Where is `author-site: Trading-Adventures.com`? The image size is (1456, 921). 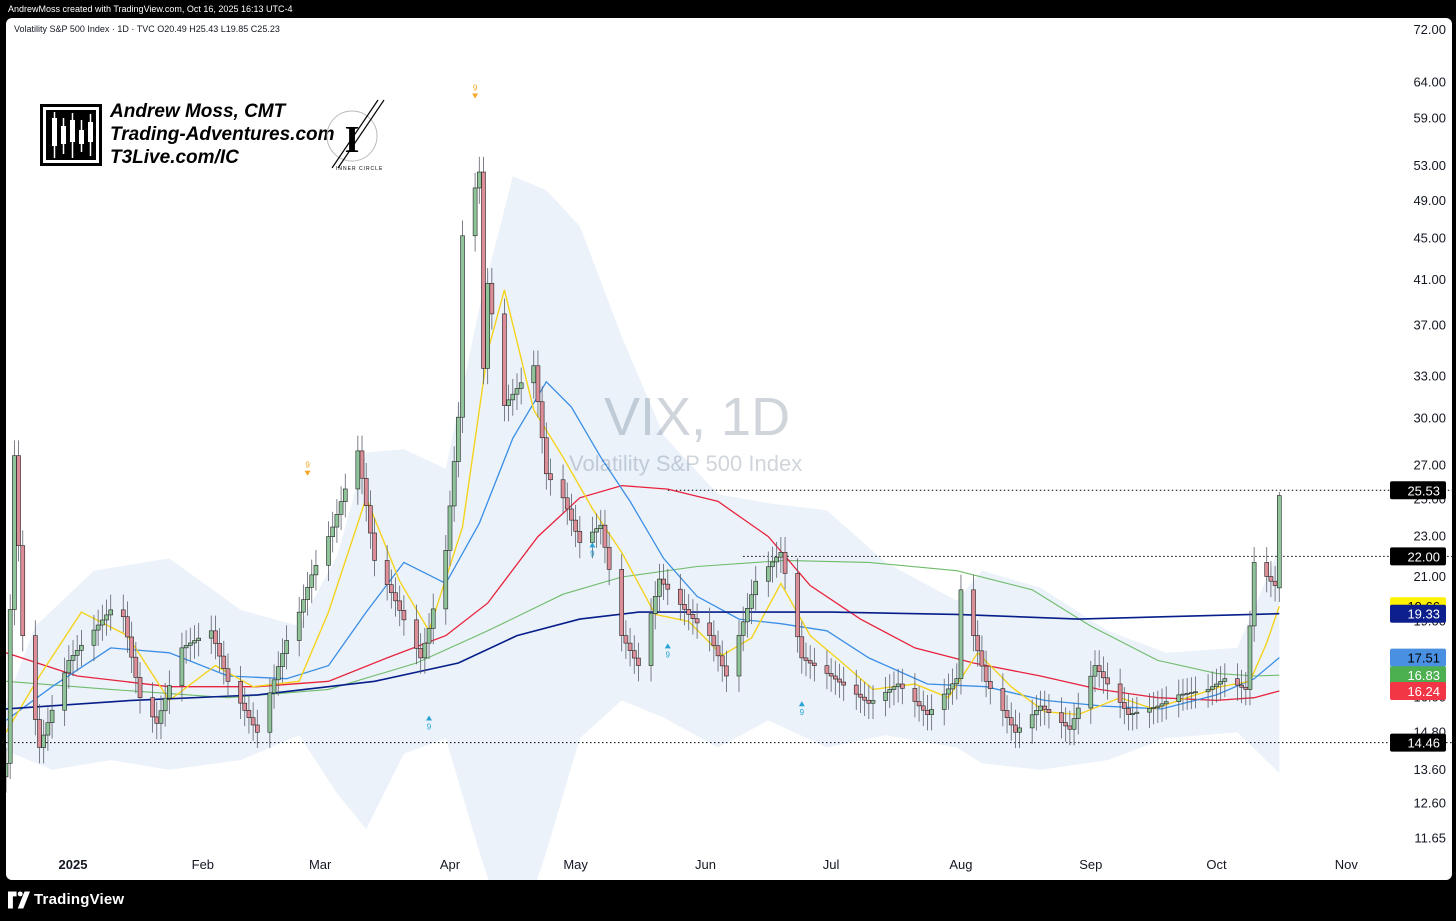 author-site: Trading-Adventures.com is located at coordinates (222, 134).